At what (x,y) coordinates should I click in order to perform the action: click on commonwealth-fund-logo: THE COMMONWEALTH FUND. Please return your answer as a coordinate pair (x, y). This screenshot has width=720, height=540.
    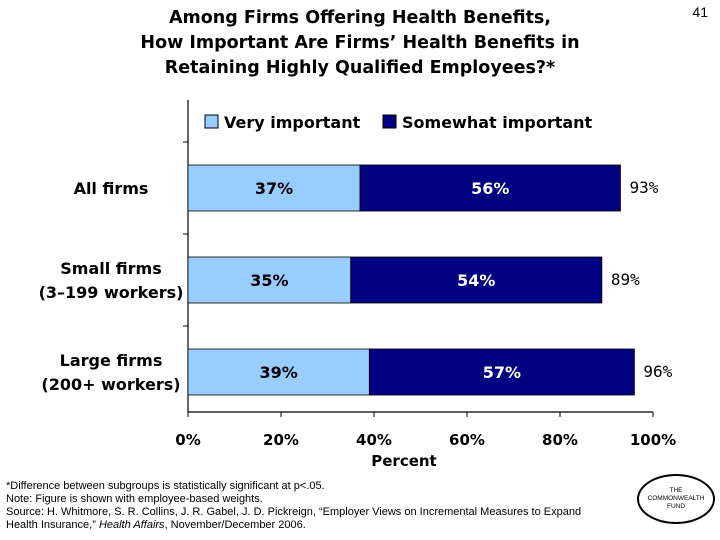
    Looking at the image, I should click on (676, 499).